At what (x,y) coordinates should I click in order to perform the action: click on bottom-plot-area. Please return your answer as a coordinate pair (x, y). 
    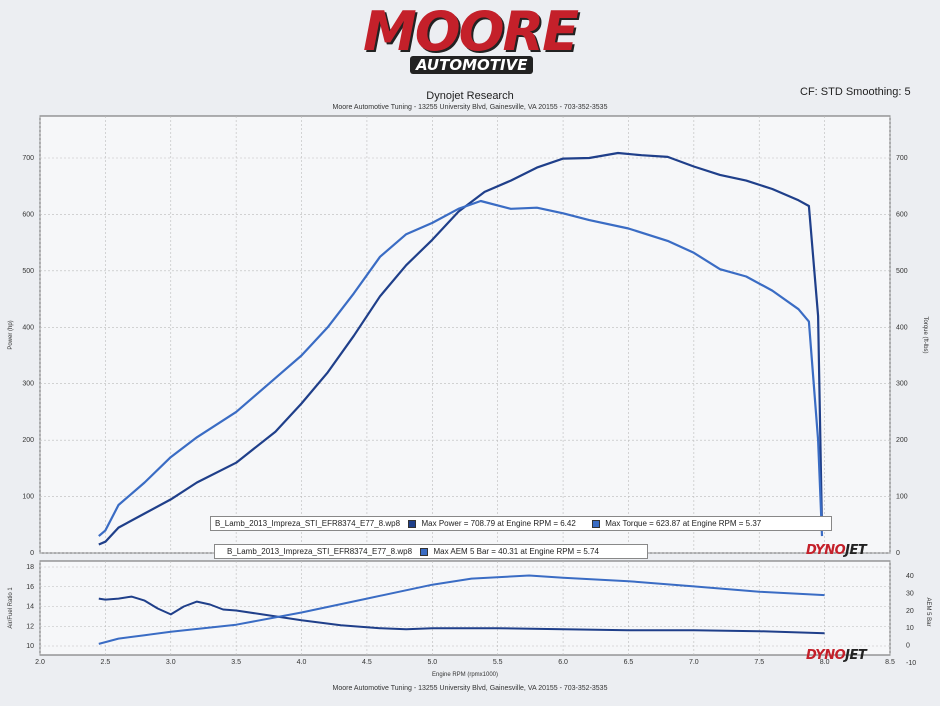
    Looking at the image, I should click on (465, 608).